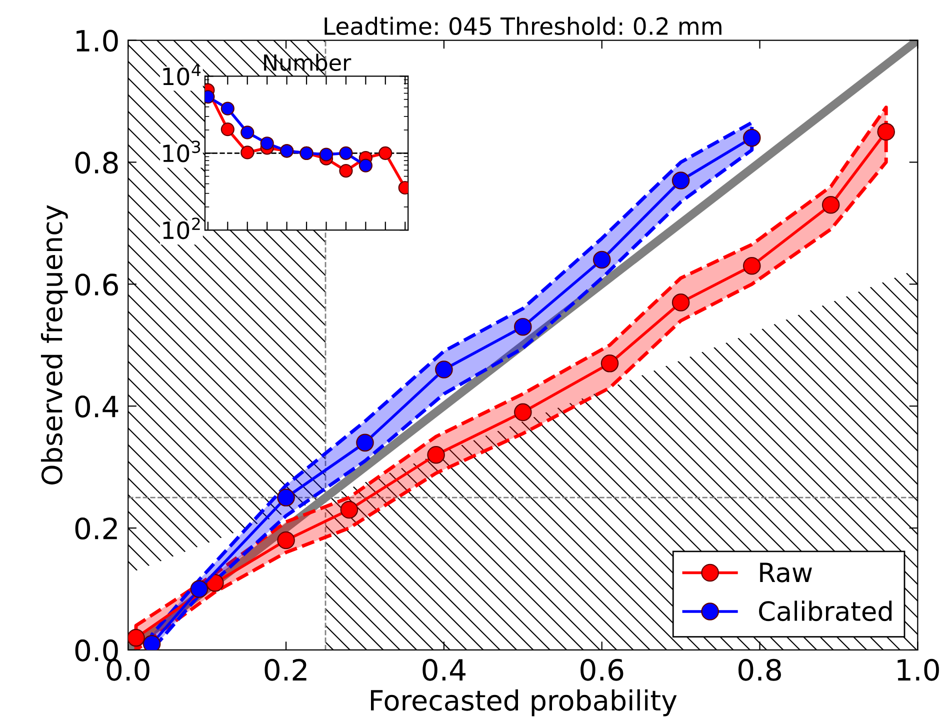 The height and width of the screenshot is (719, 949). I want to click on legend-label: Raw, so click(786, 572).